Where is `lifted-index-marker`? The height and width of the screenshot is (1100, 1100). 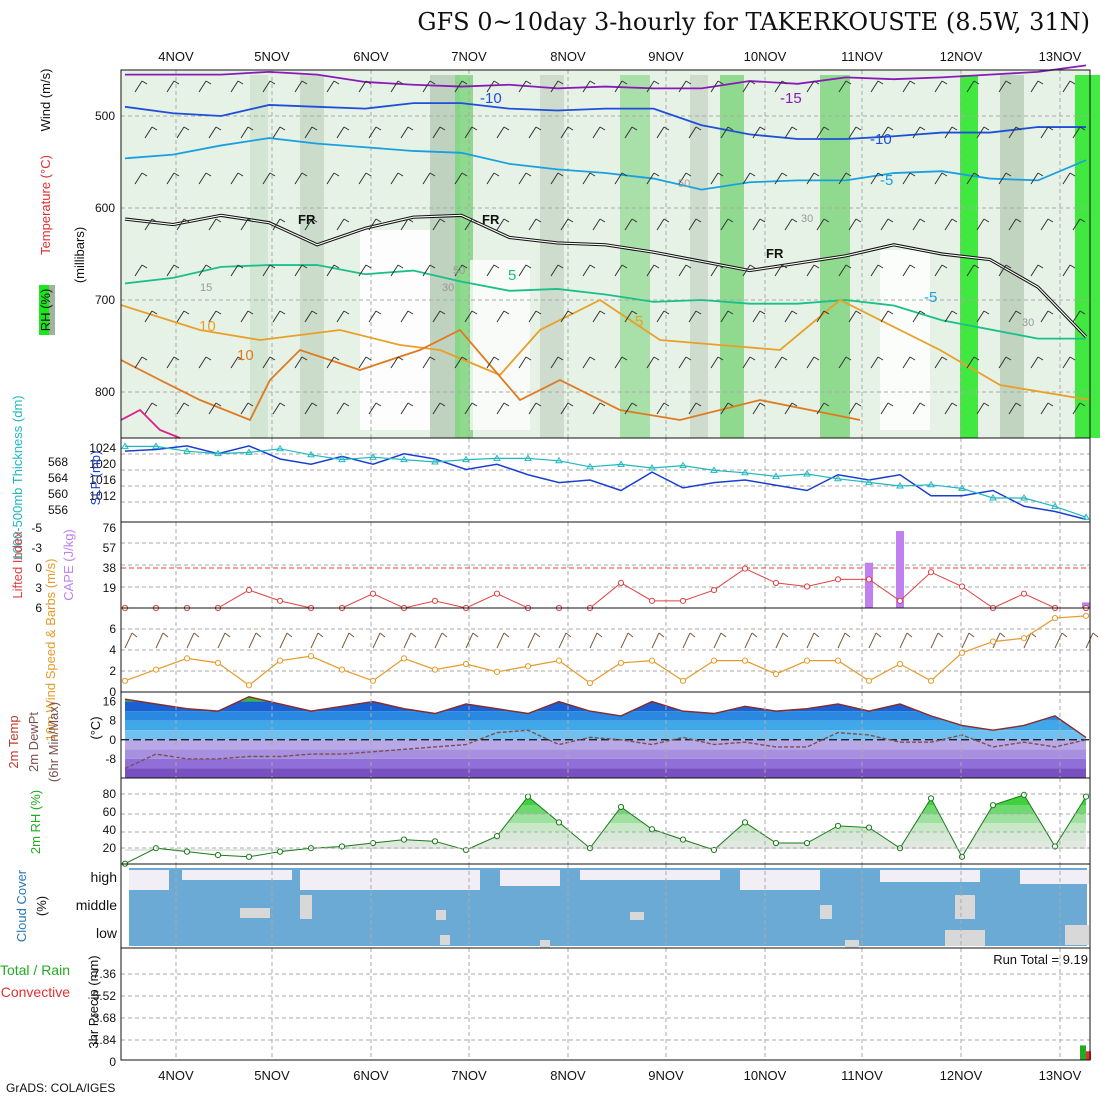
lifted-index-marker is located at coordinates (838, 579).